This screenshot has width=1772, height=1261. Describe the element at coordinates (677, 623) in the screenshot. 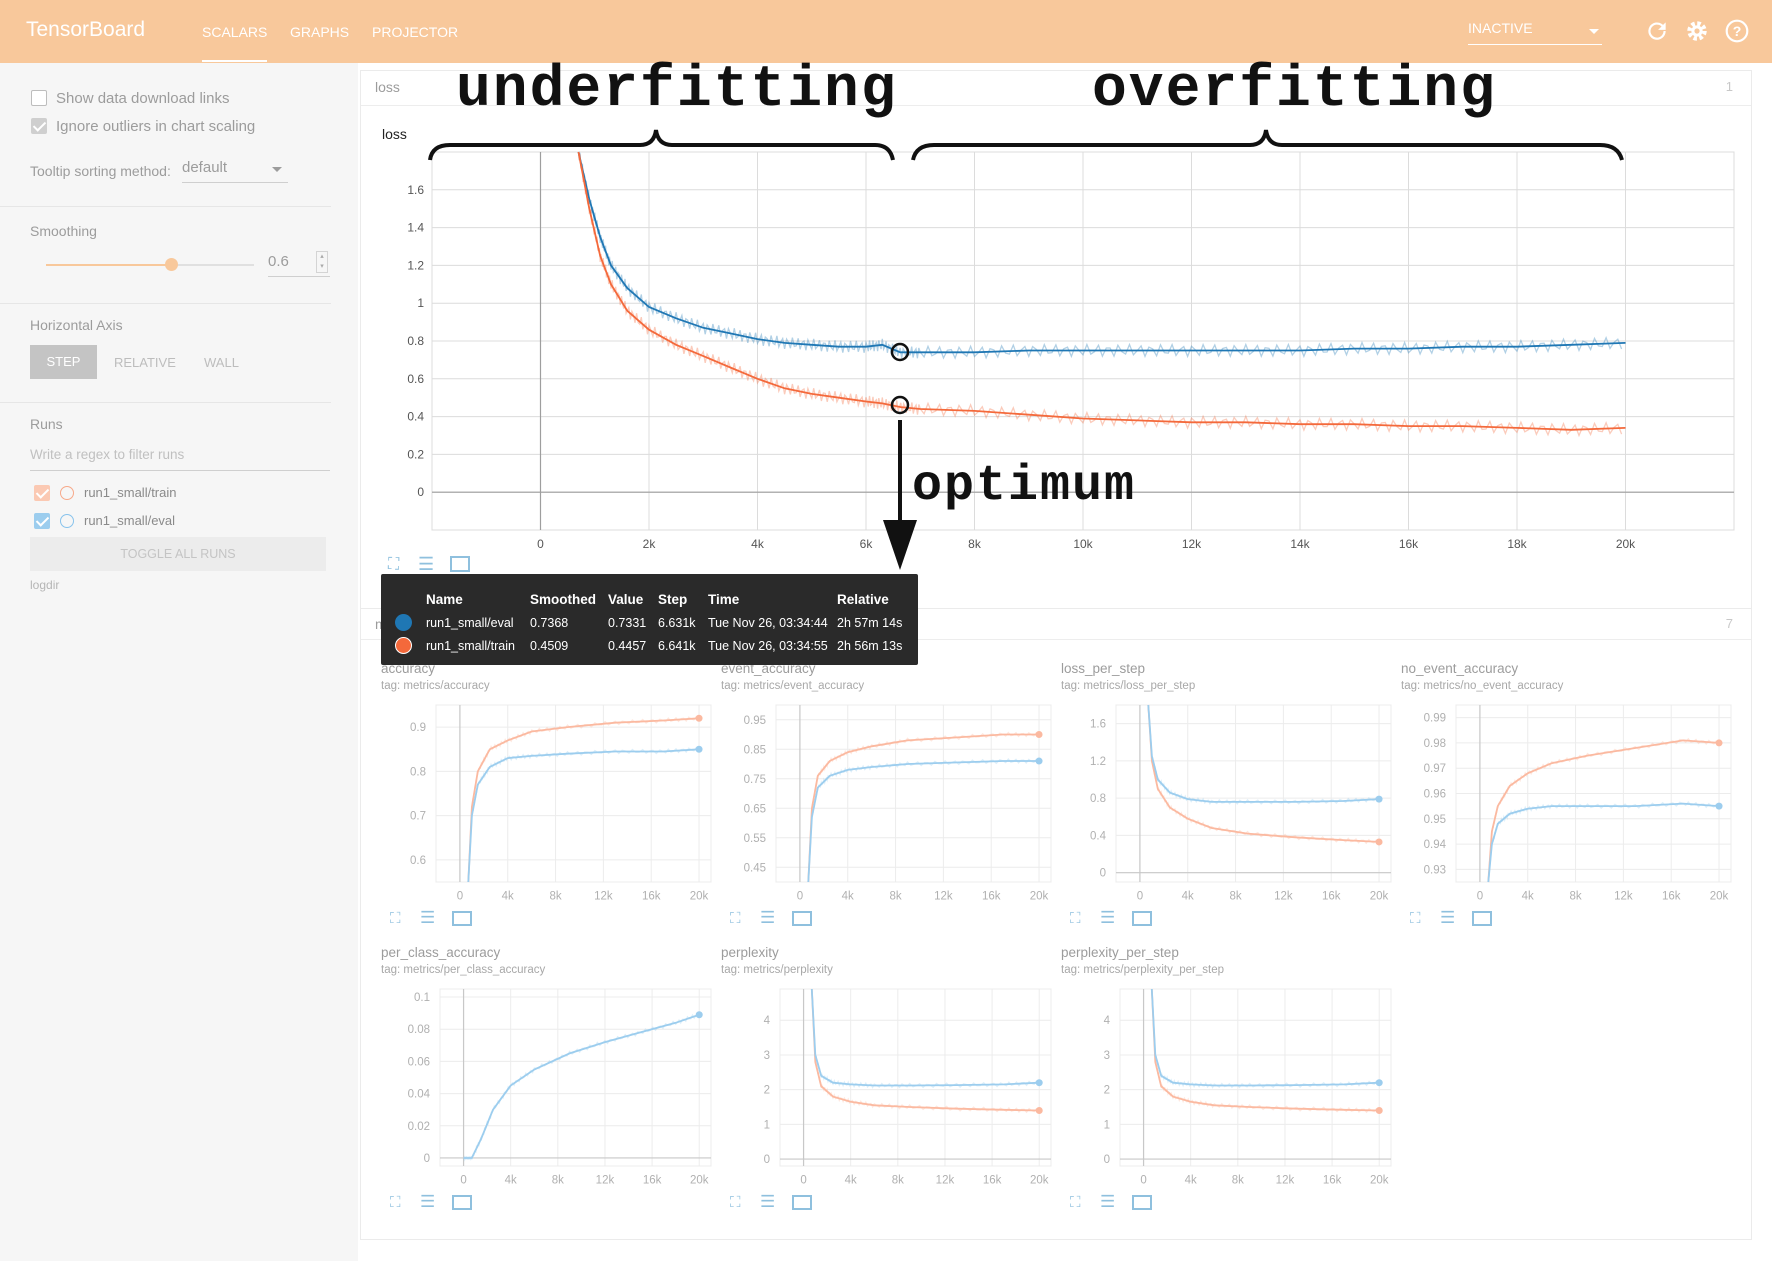

I see `tooltip-eval-step: 6.631k` at that location.